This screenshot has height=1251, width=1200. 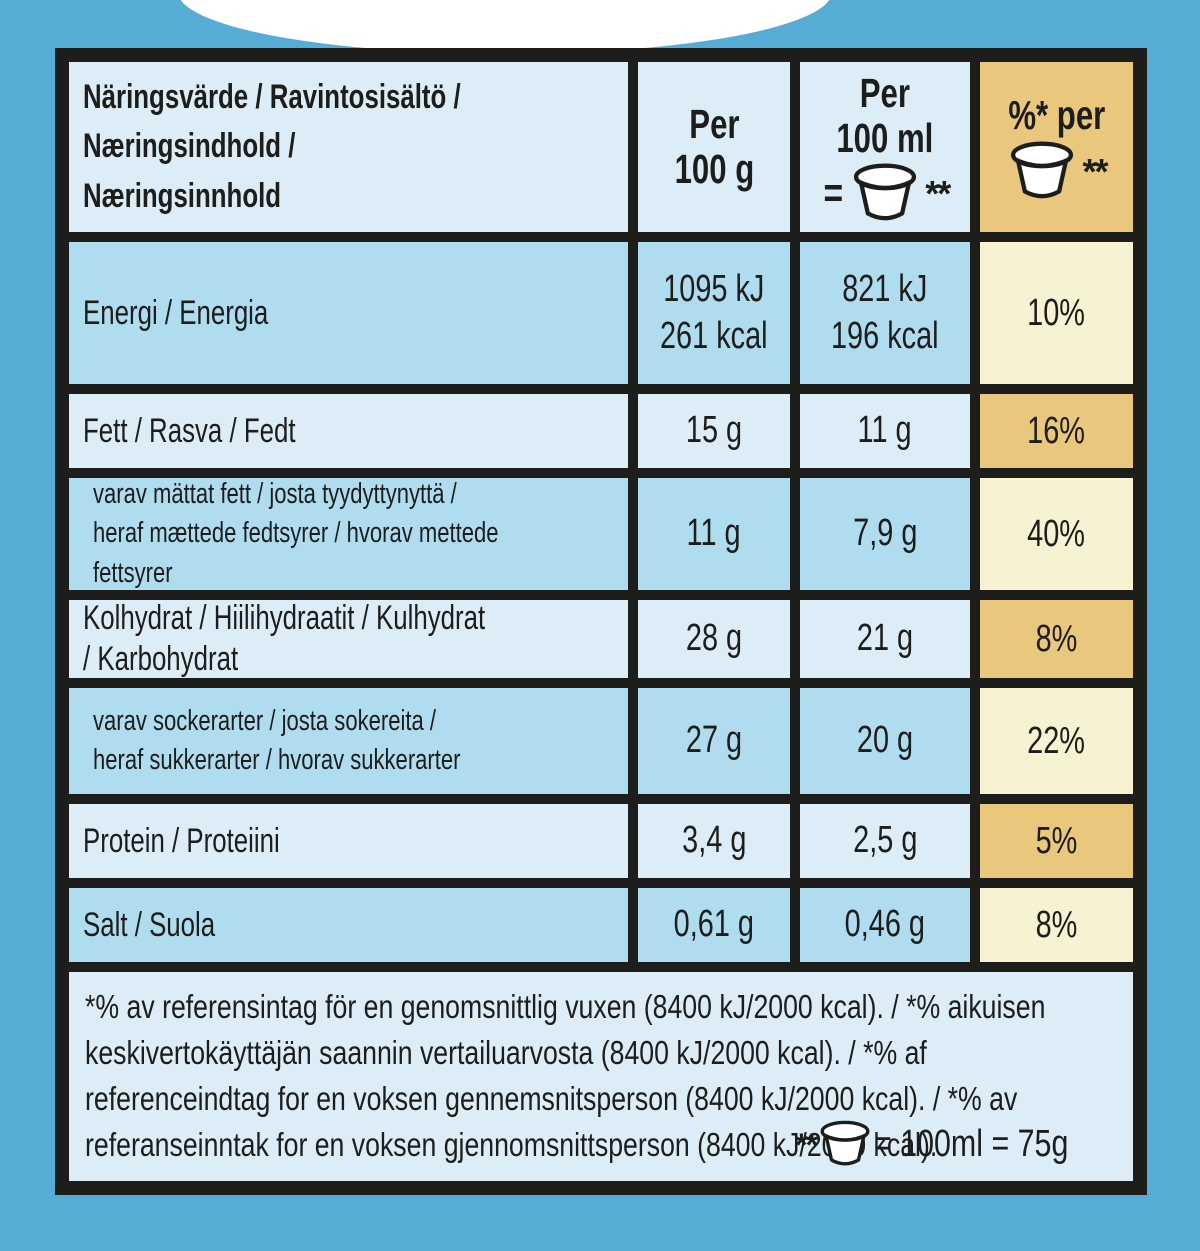 What do you see at coordinates (149, 924) in the screenshot?
I see `salt-label: Salt / Suola` at bounding box center [149, 924].